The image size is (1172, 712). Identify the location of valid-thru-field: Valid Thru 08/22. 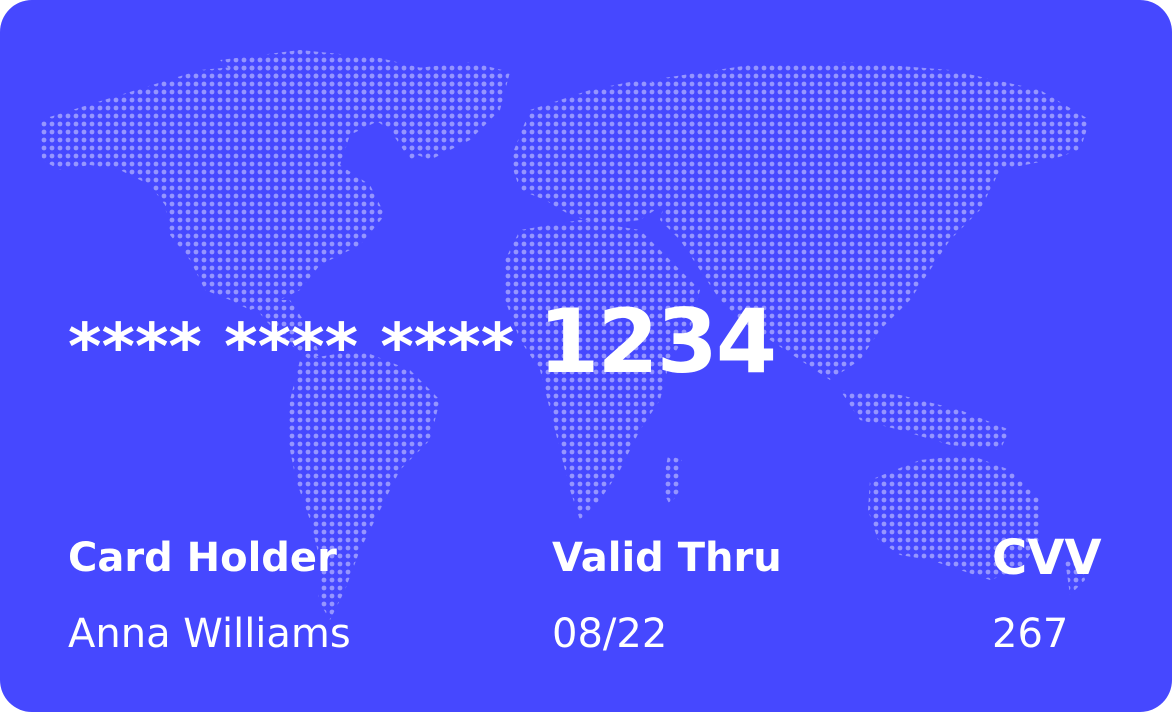
(667, 596).